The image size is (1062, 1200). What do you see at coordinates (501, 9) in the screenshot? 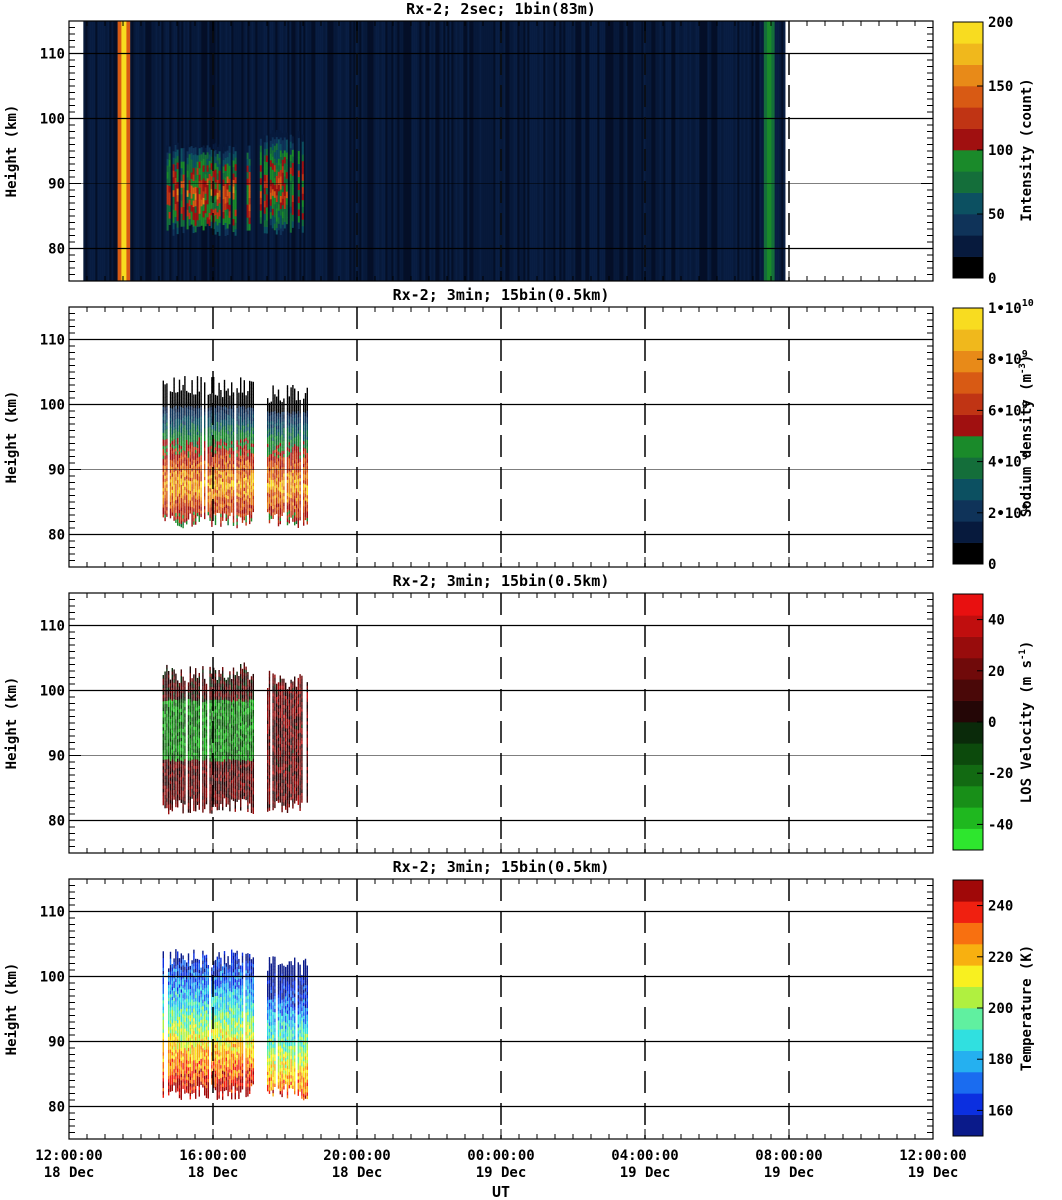
I see `panel-title: Rx-2; 2sec; 1bin(83m)` at bounding box center [501, 9].